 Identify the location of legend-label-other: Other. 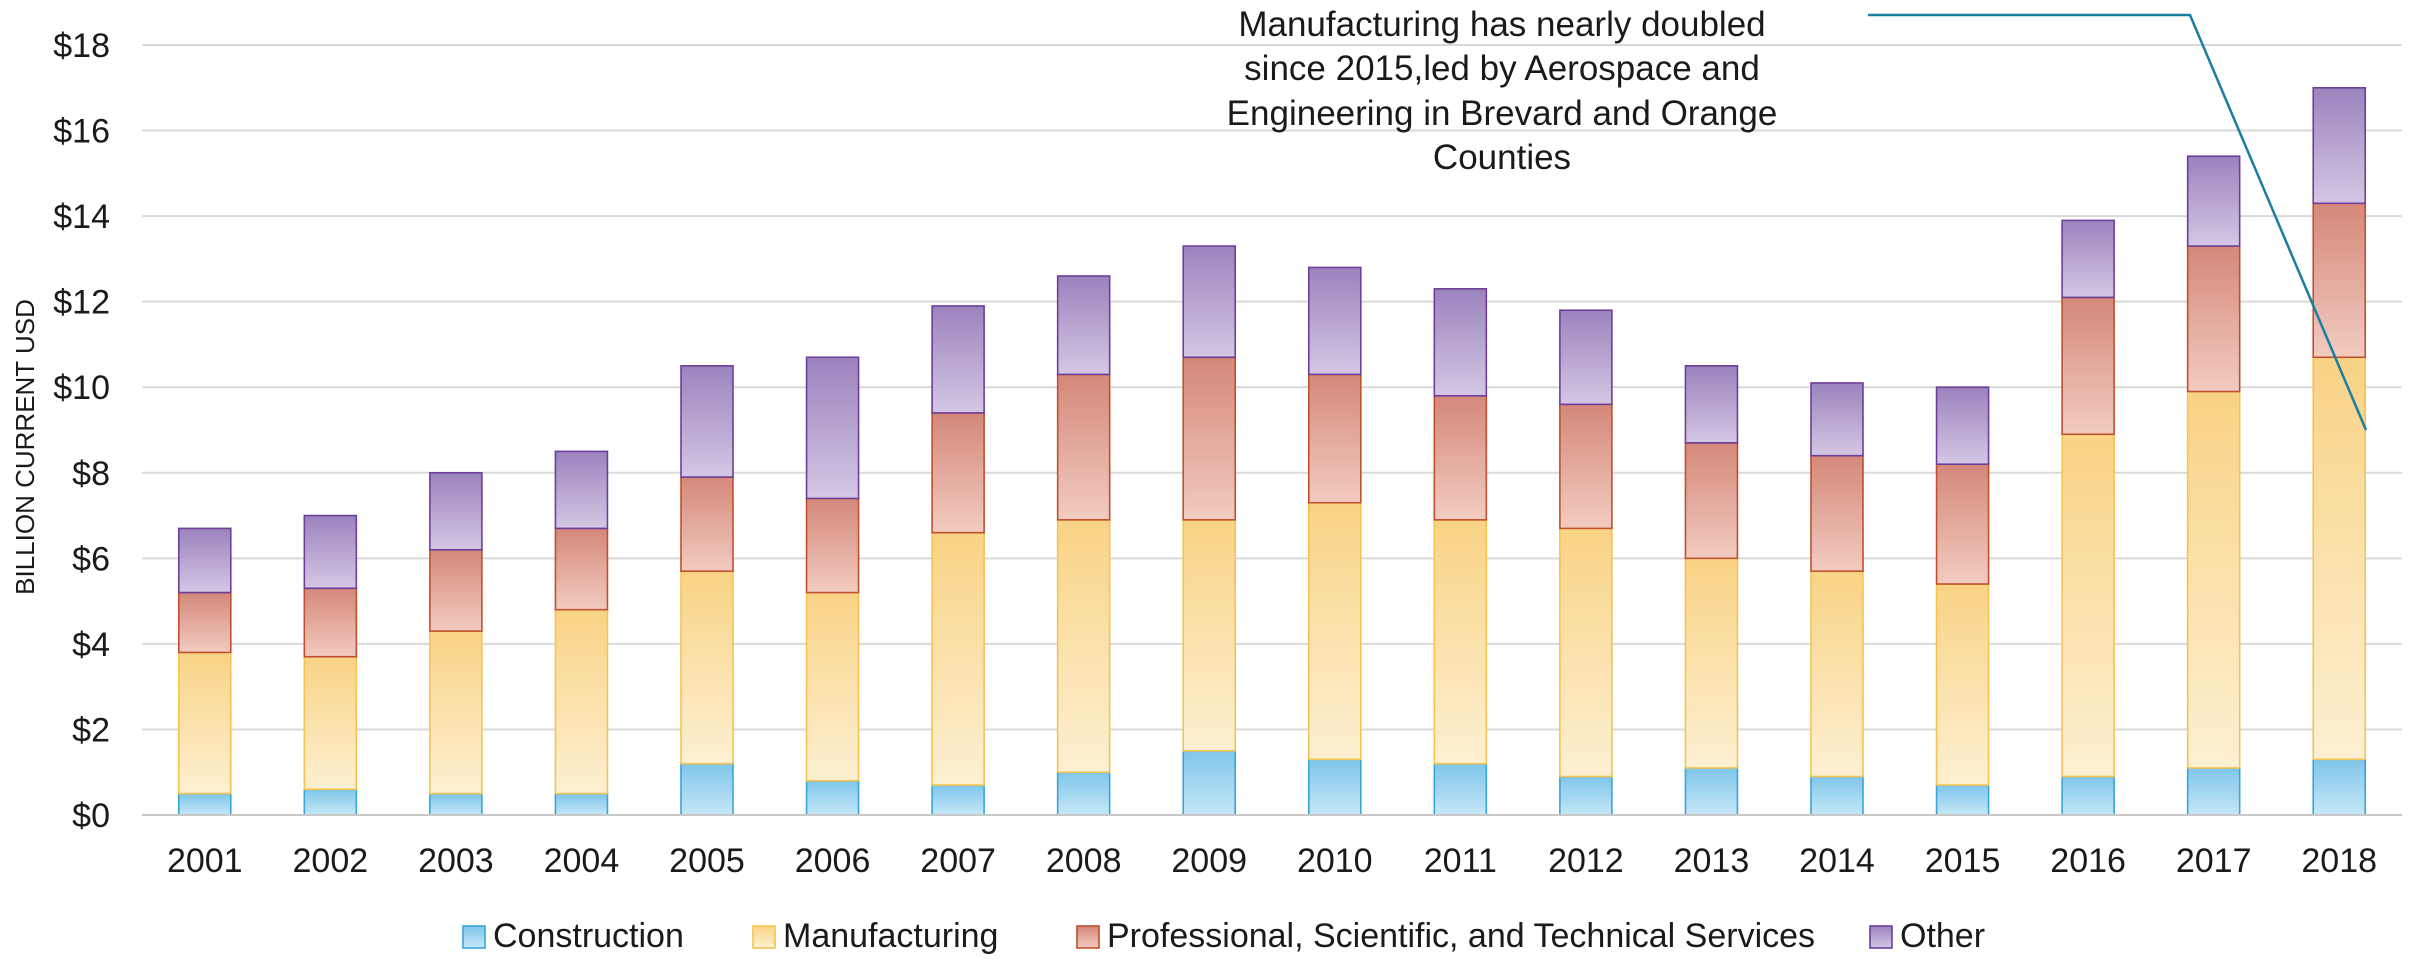
(1942, 936).